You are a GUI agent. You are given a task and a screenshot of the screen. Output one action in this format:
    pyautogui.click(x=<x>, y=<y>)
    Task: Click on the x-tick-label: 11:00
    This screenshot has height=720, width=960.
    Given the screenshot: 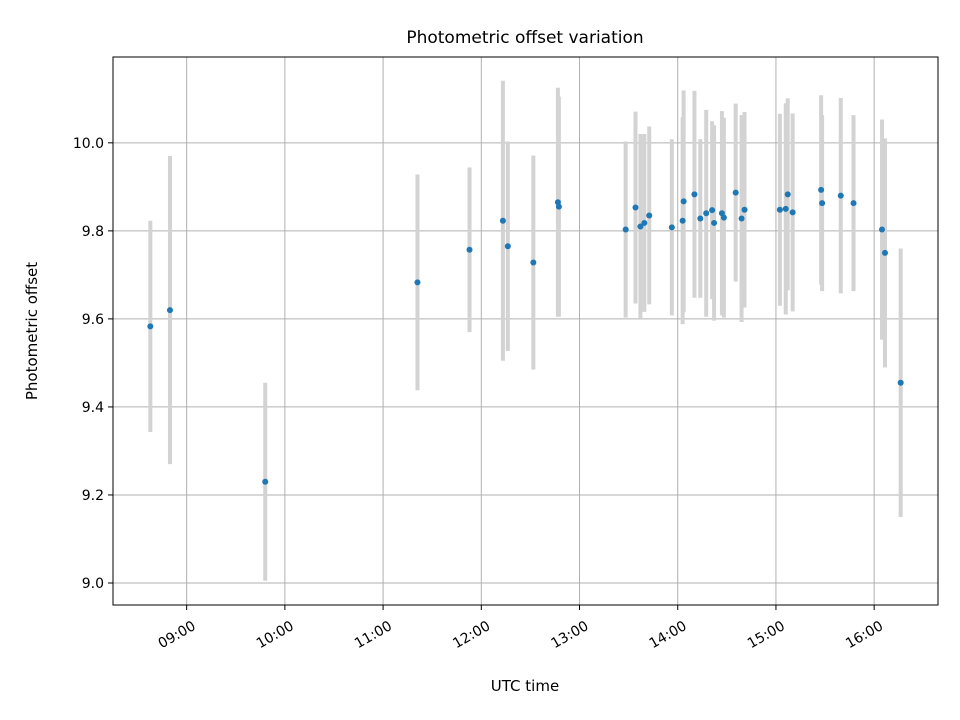 What is the action you would take?
    pyautogui.click(x=373, y=635)
    